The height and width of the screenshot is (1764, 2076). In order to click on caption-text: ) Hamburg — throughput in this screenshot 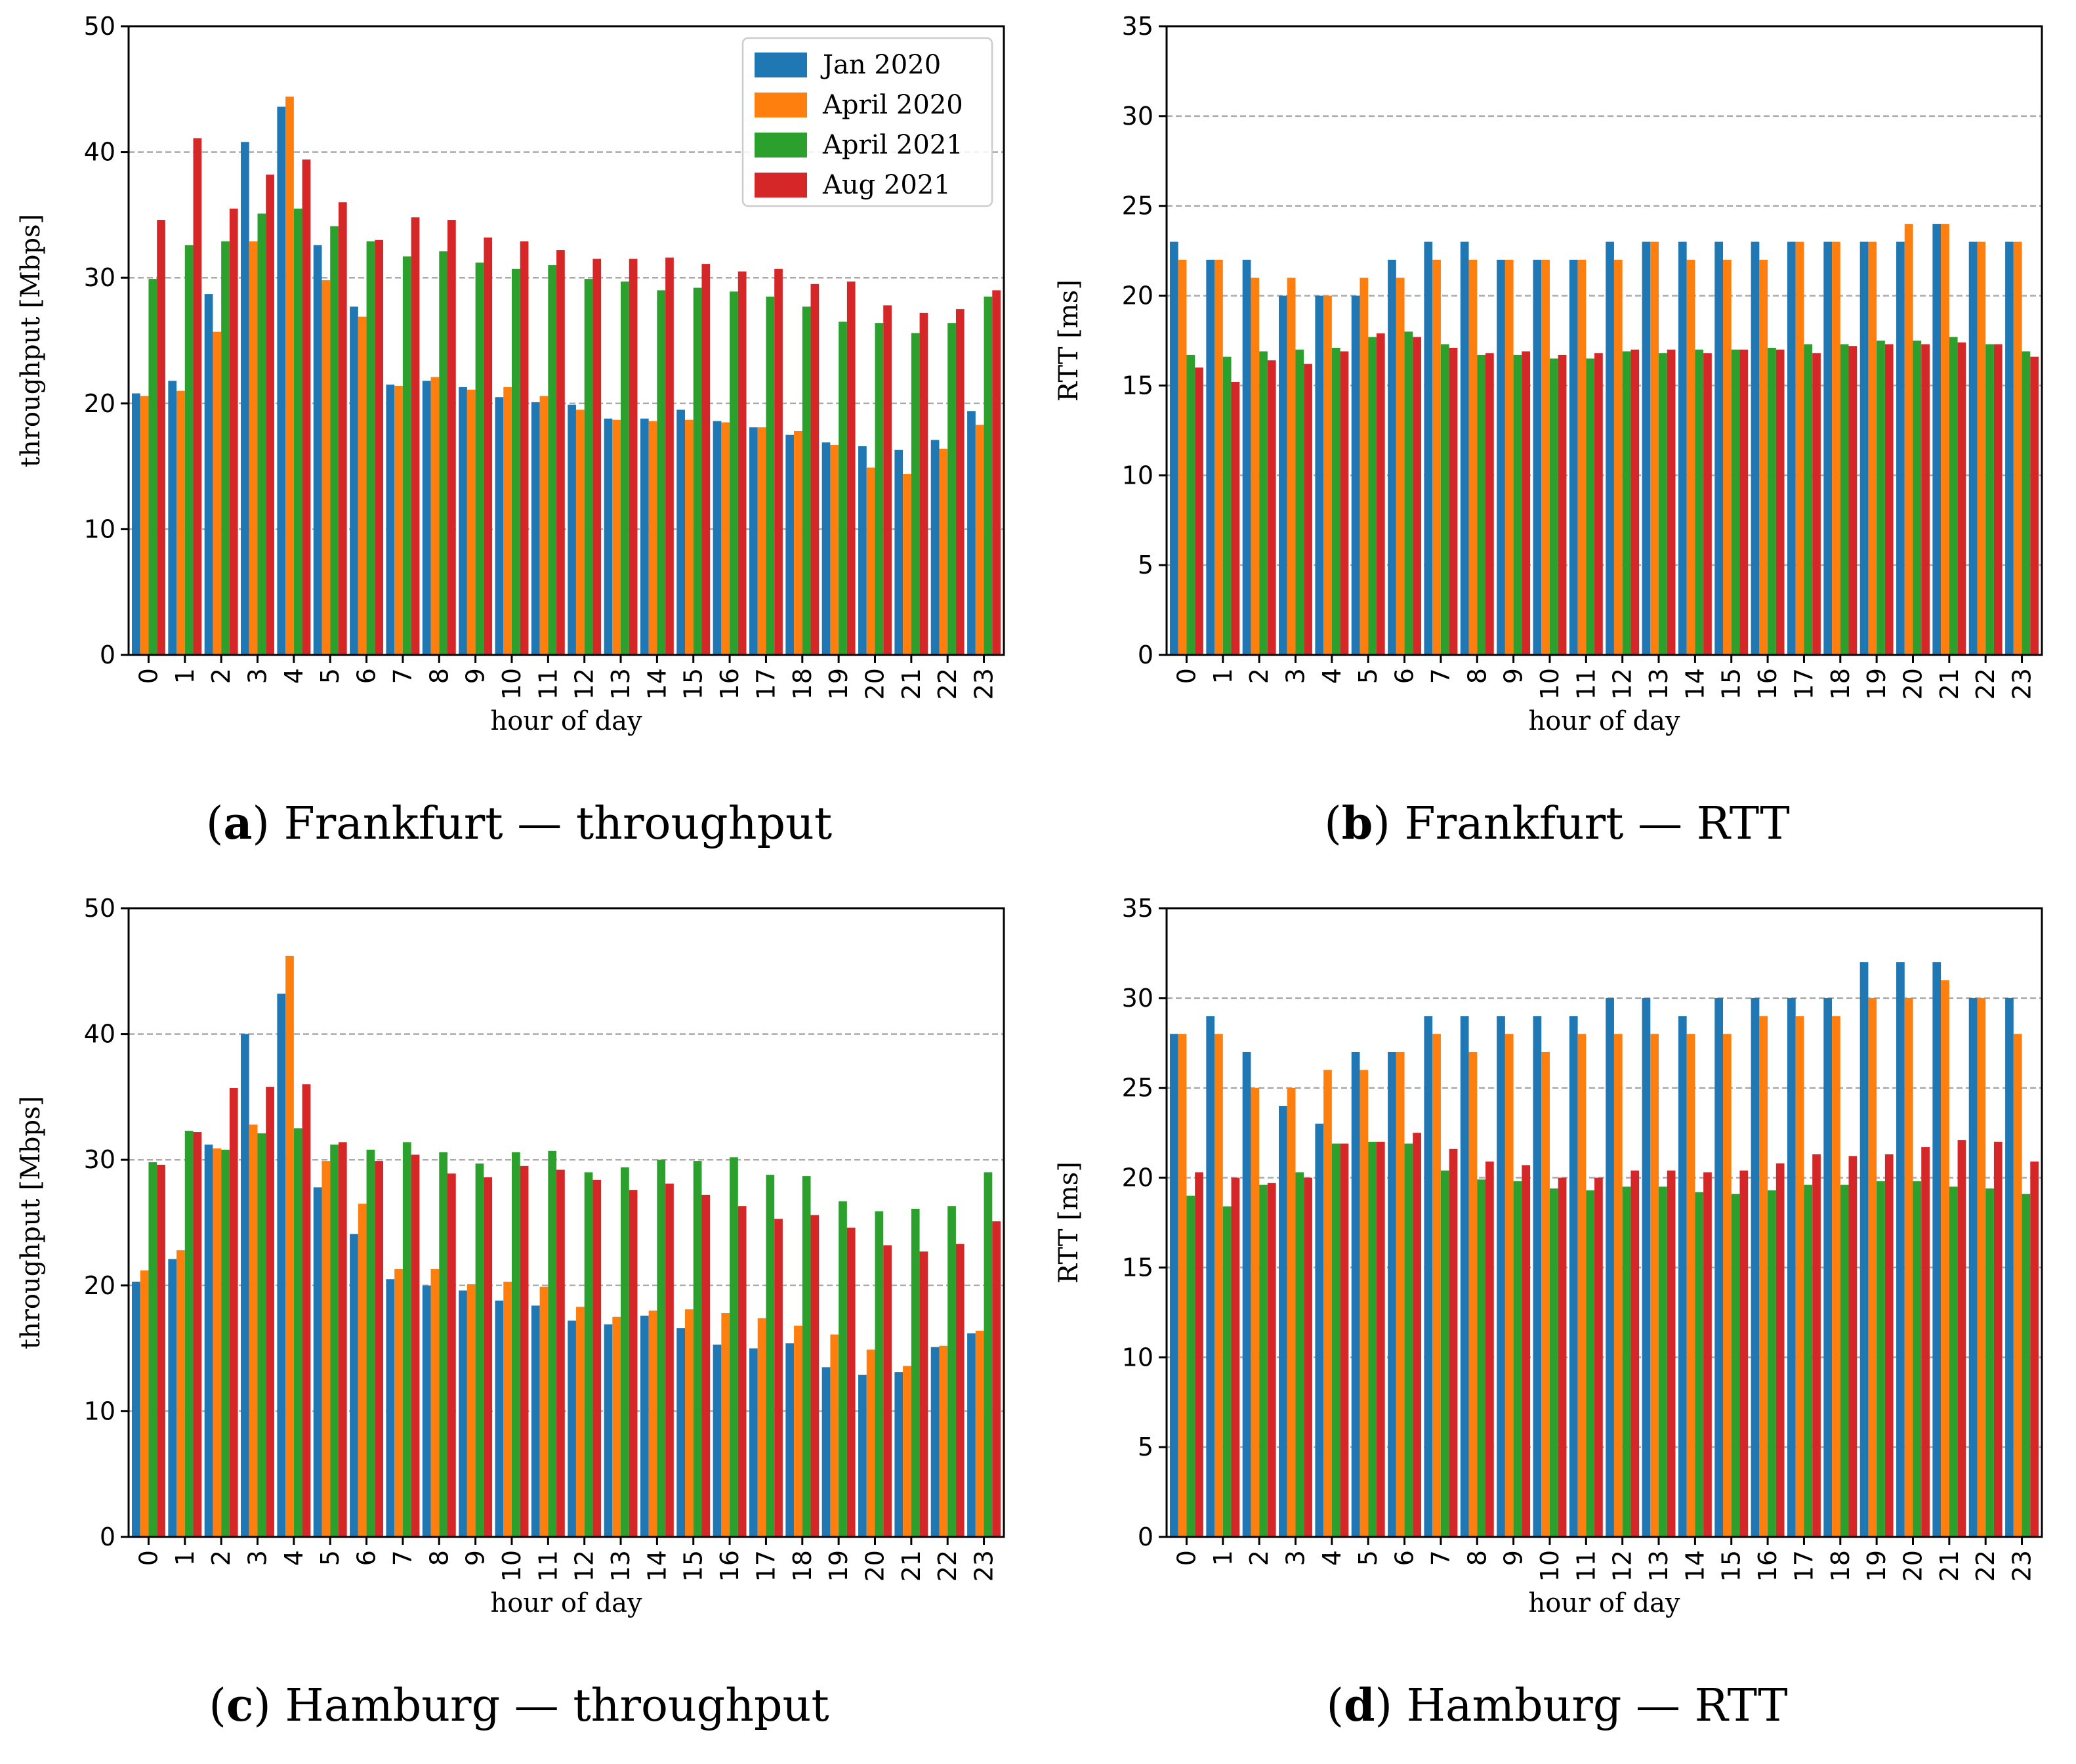, I will do `click(541, 1706)`.